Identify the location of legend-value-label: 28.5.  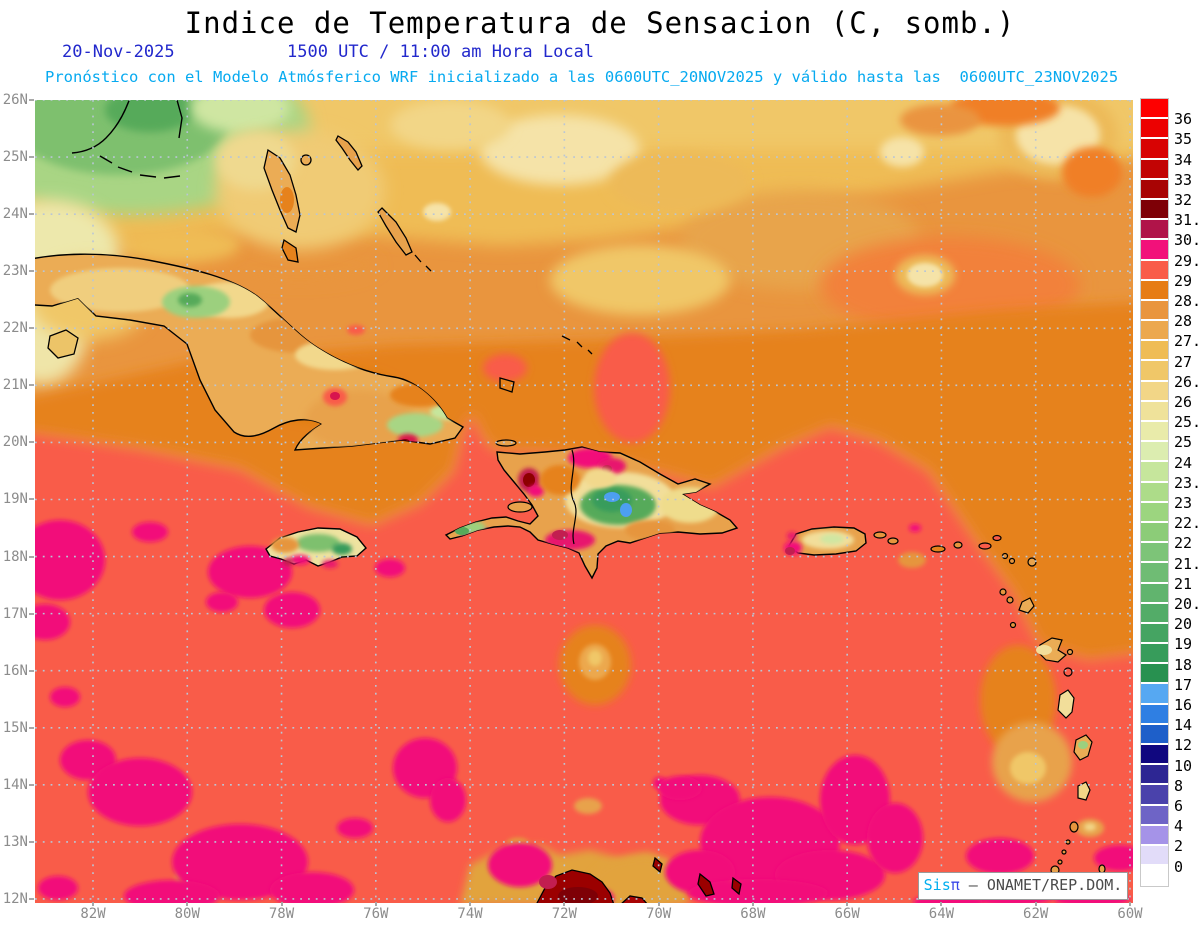
(1187, 301).